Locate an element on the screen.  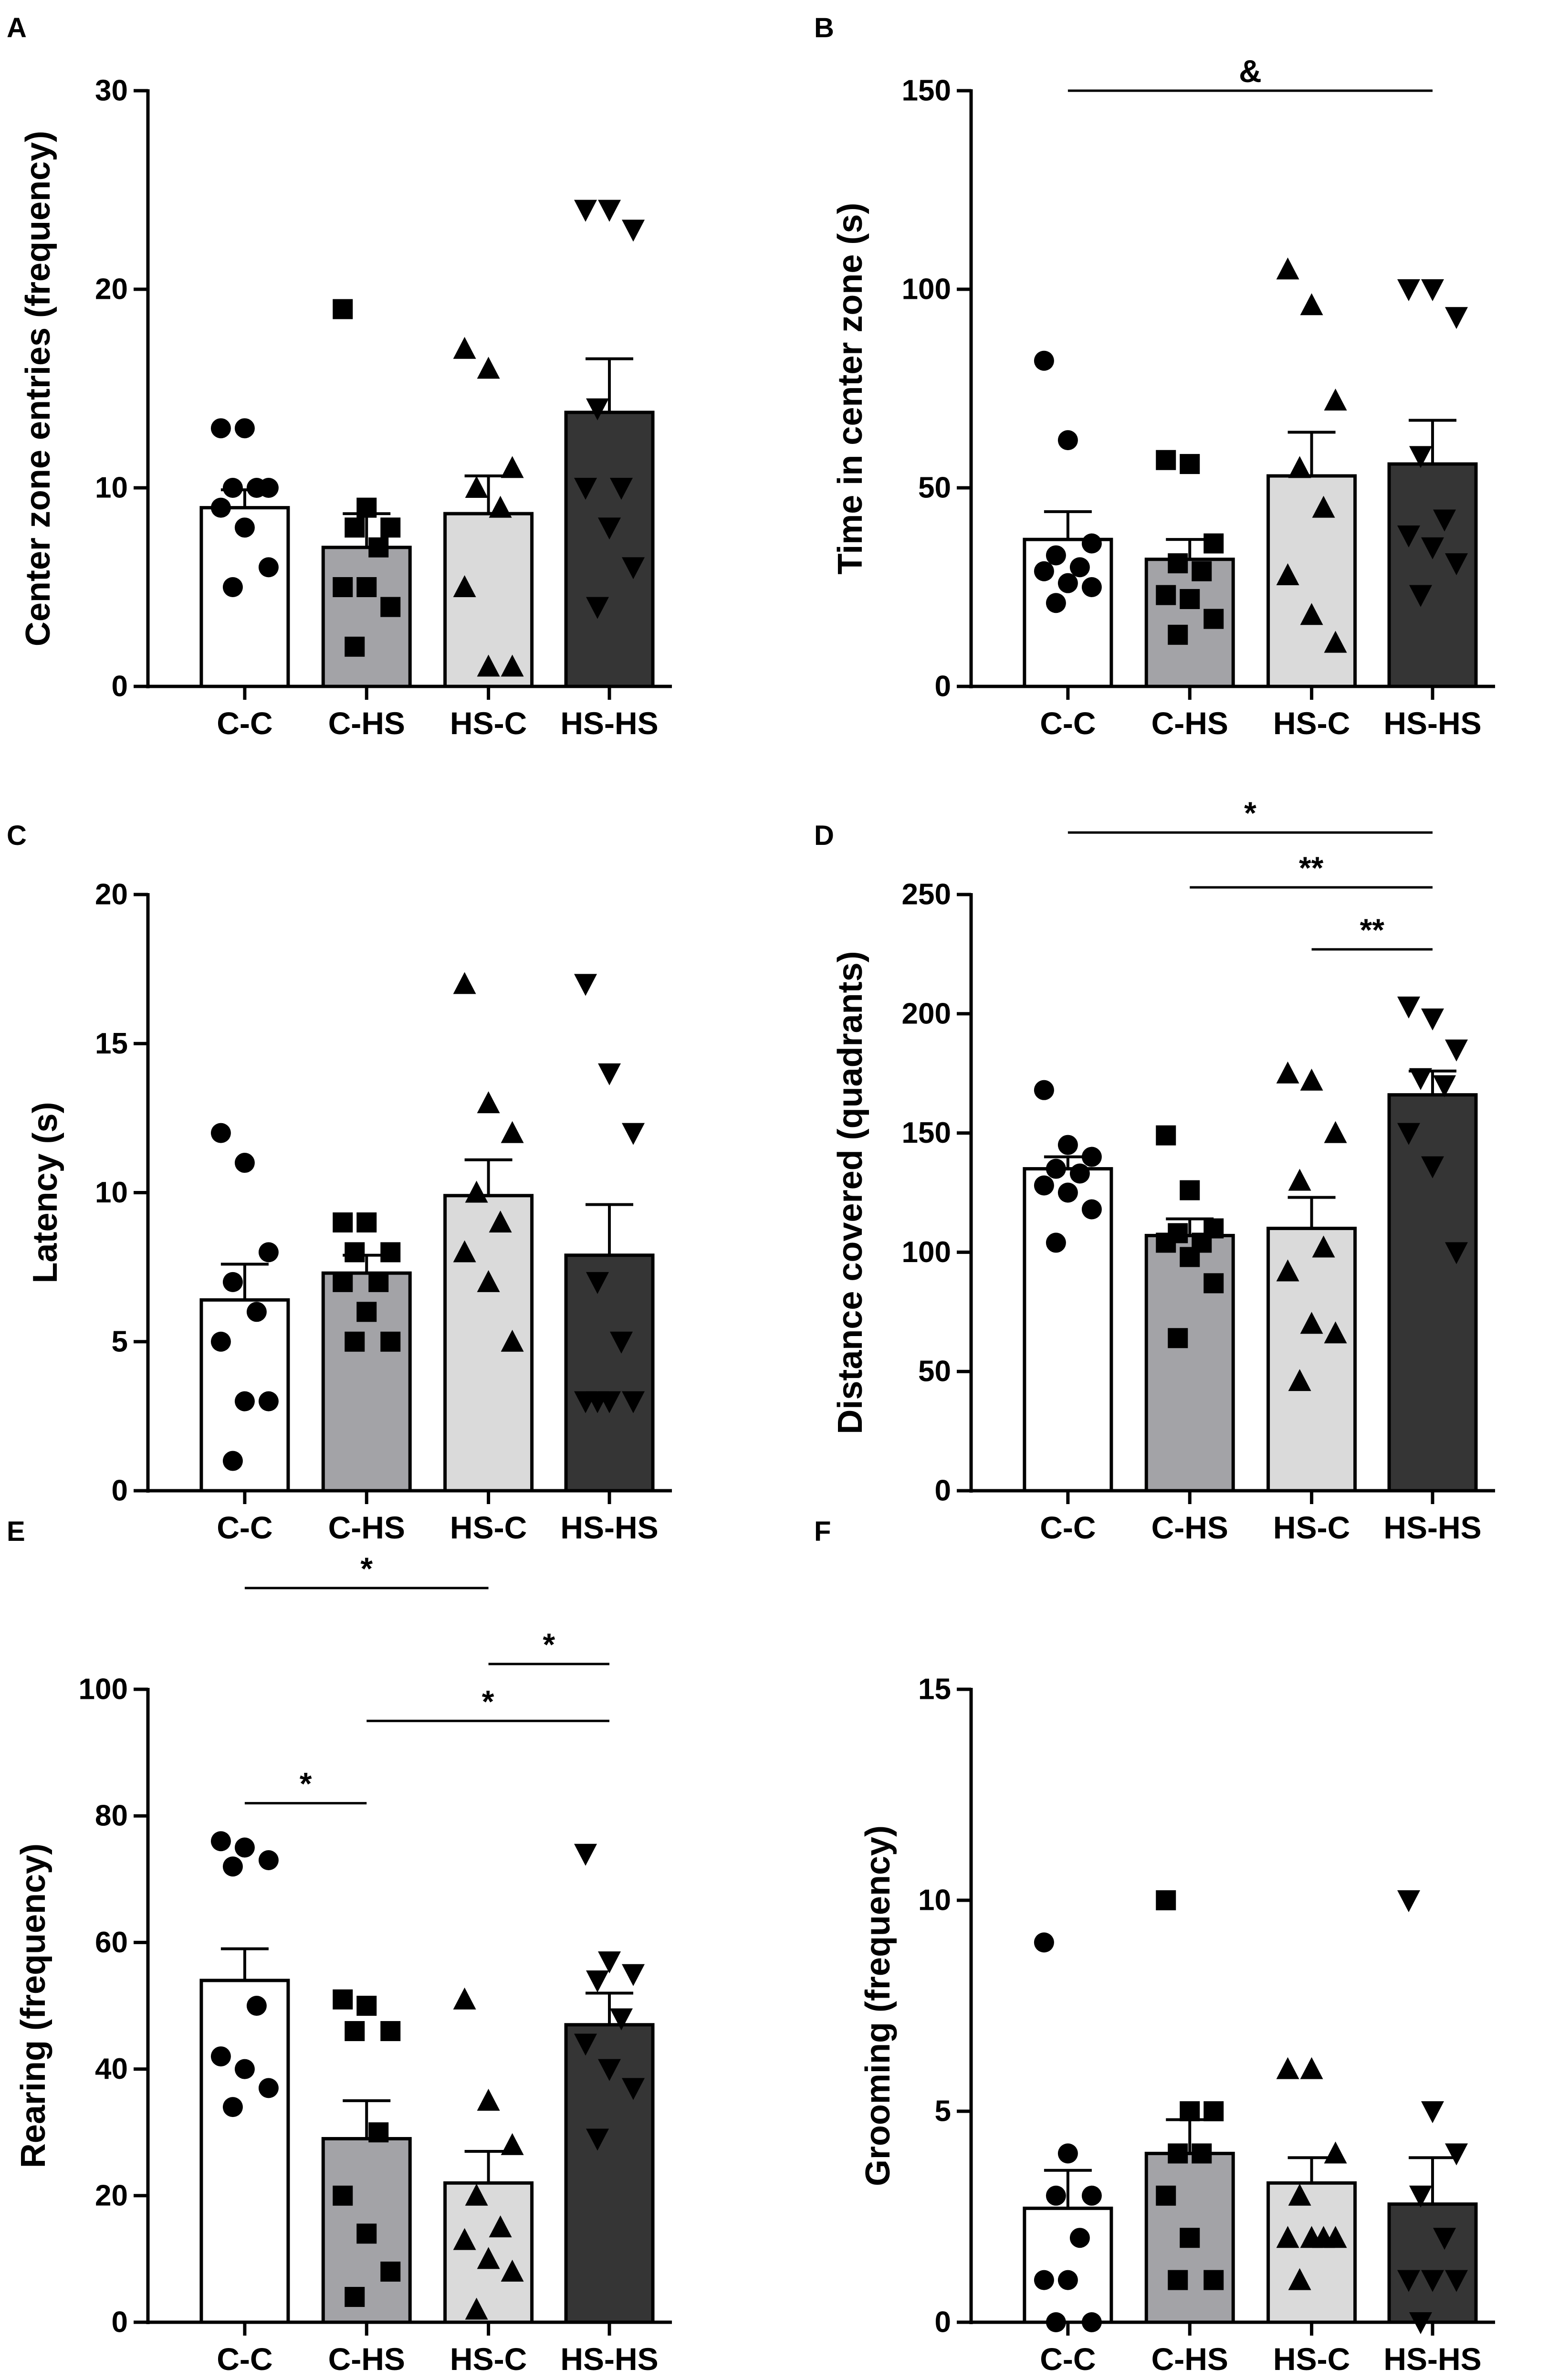
y-tick-label: 20 is located at coordinates (111, 289).